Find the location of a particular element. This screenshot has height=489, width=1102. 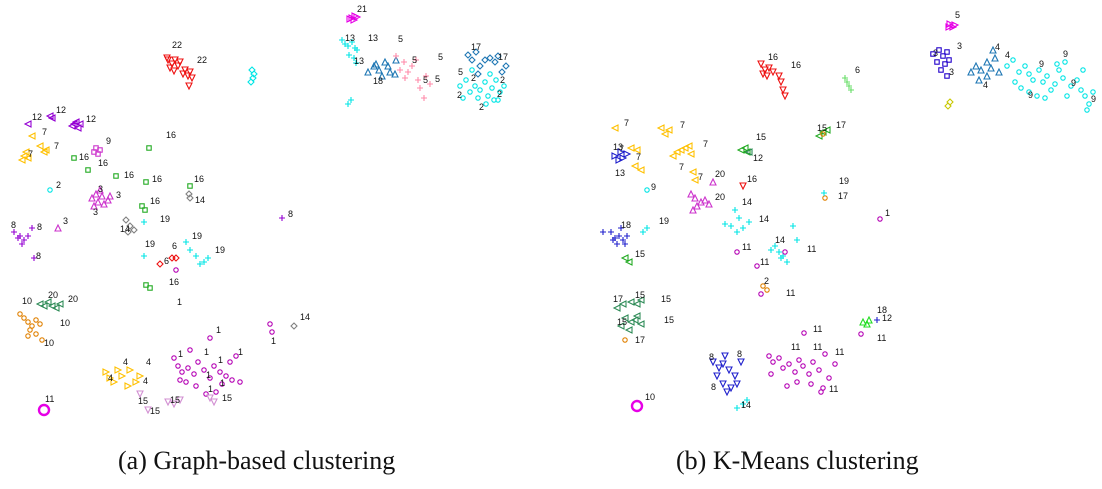

cluster-14: 14 14 14 14 is located at coordinates (761, 304).